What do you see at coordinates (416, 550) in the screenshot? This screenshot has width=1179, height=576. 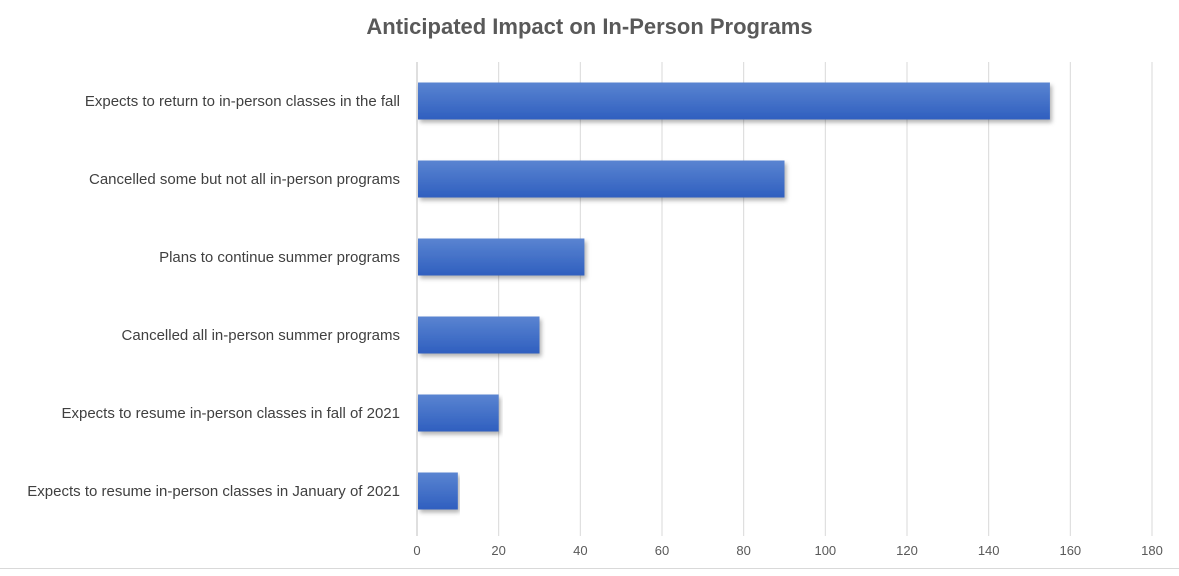 I see `x-tick-label: 0` at bounding box center [416, 550].